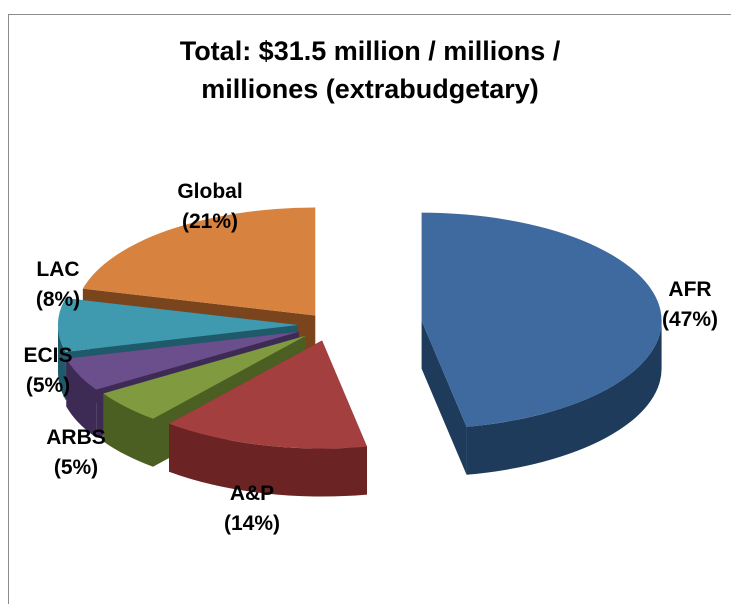  I want to click on slice-afr, so click(541, 343).